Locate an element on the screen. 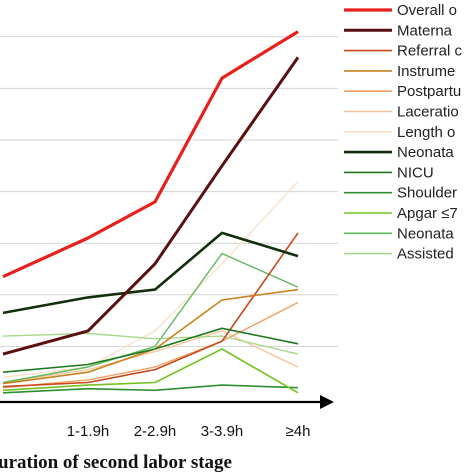 This screenshot has height=474, width=474. x-axis is located at coordinates (167, 402).